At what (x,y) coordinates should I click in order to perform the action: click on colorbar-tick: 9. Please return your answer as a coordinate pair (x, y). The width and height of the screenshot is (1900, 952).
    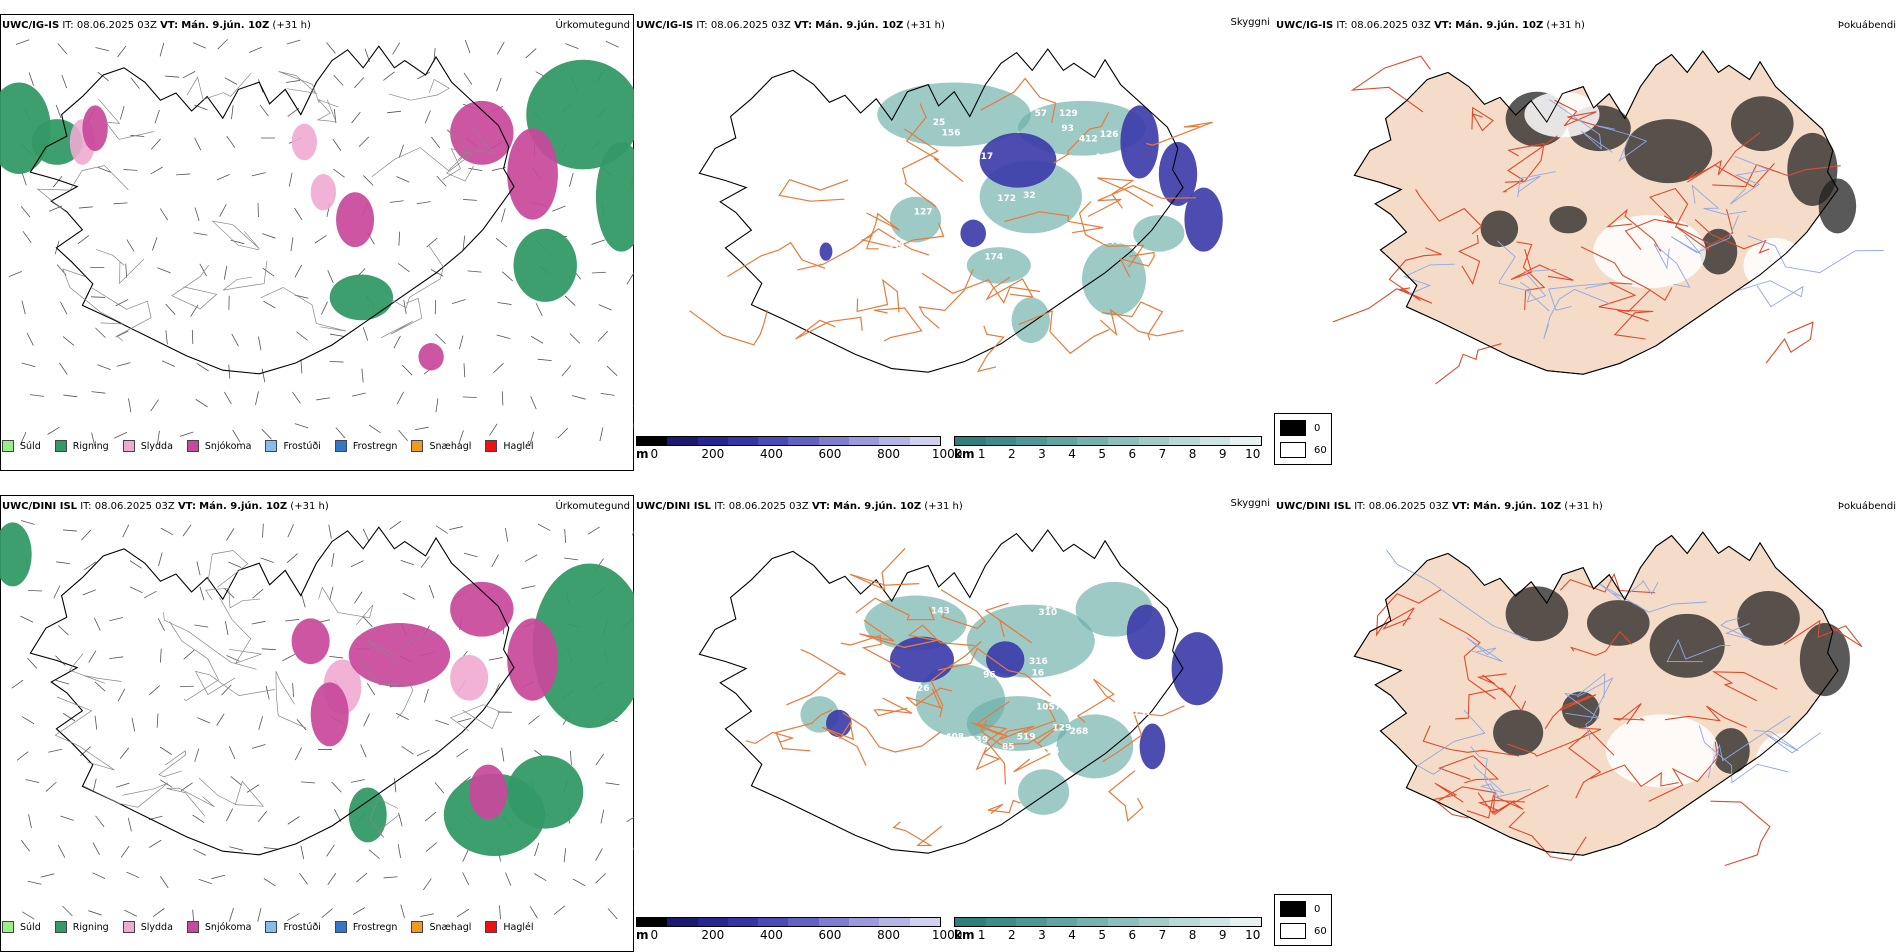
    Looking at the image, I should click on (1223, 454).